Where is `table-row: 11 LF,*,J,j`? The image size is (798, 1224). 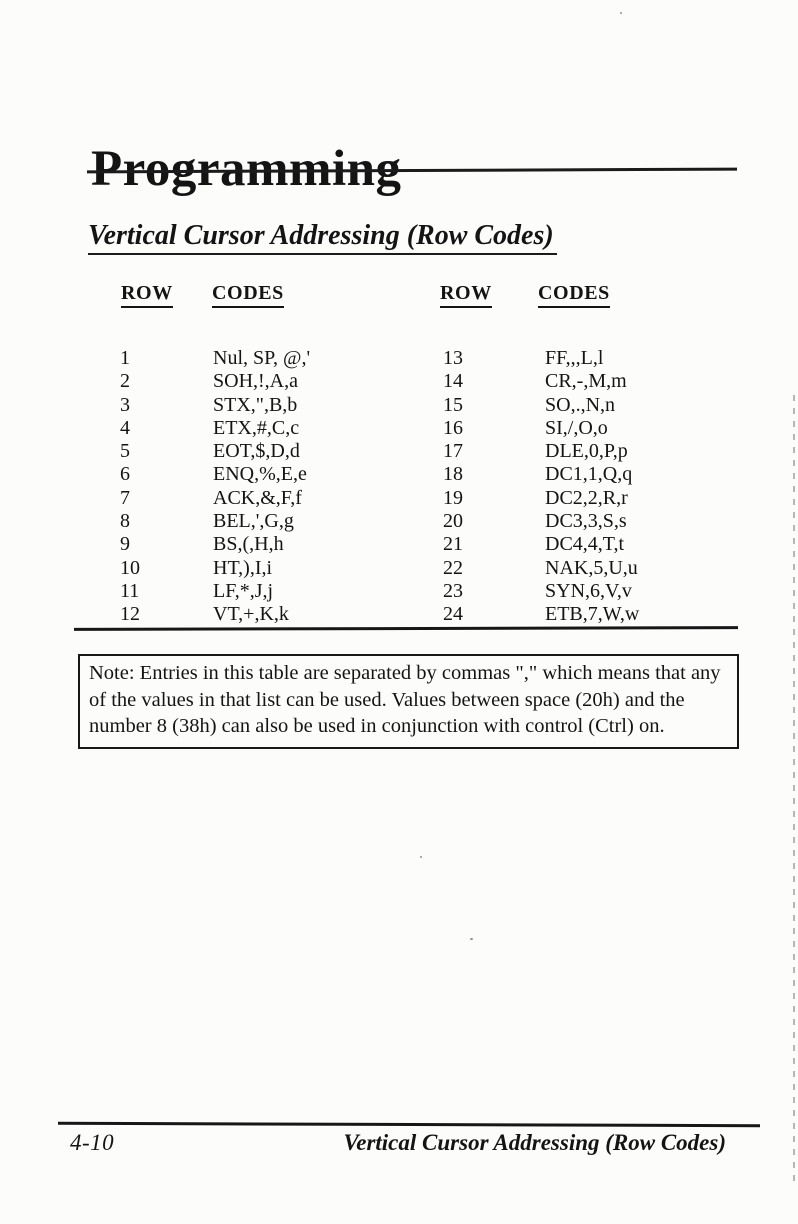 table-row: 11 LF,*,J,j is located at coordinates (215, 591).